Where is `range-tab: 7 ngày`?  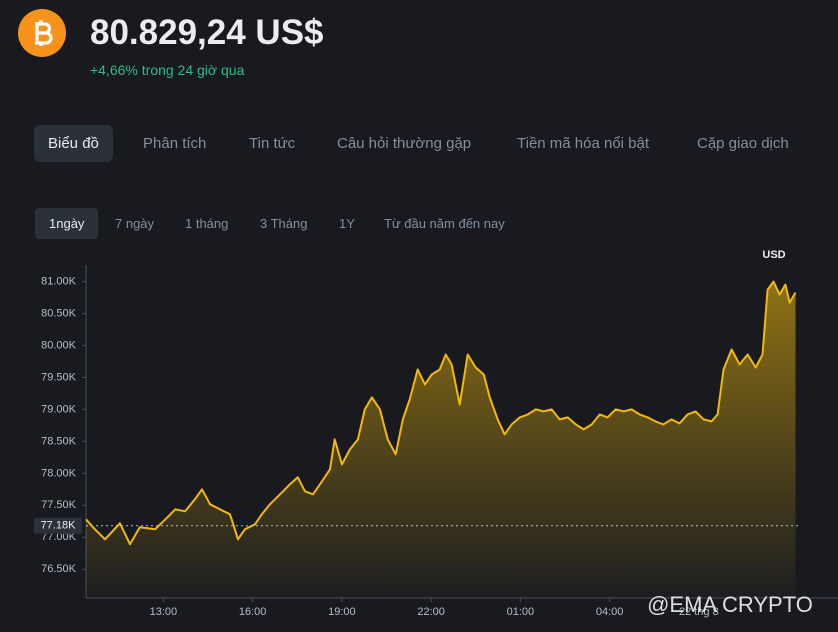
range-tab: 7 ngày is located at coordinates (135, 223).